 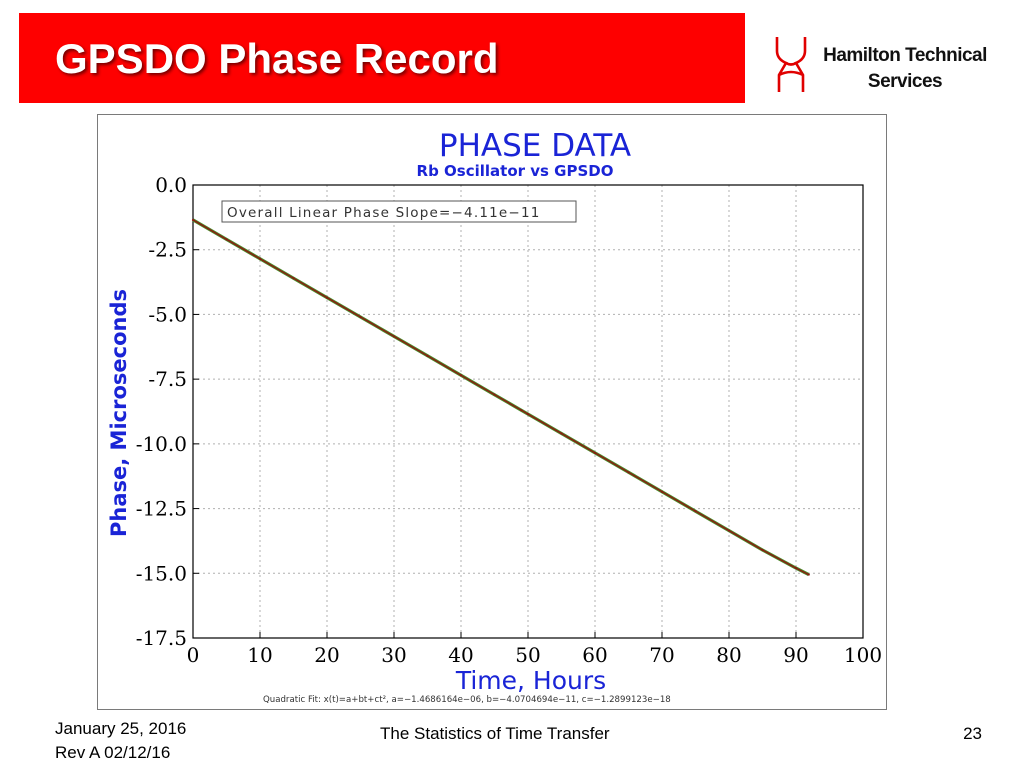 What do you see at coordinates (728, 655) in the screenshot?
I see `x-tick-label: 80` at bounding box center [728, 655].